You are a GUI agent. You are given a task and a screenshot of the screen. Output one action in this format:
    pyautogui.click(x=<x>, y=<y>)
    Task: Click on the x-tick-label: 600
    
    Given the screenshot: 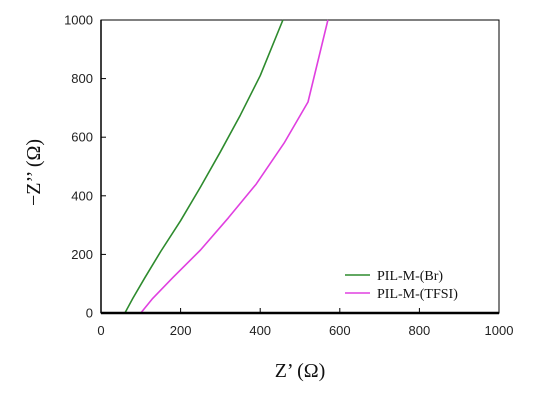 What is the action you would take?
    pyautogui.click(x=340, y=330)
    